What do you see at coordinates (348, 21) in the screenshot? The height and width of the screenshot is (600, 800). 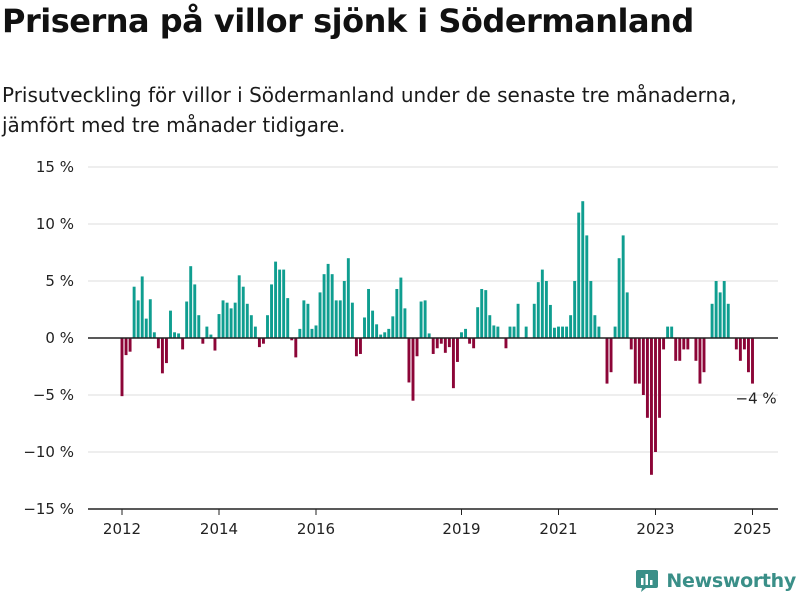 I see `chart-title: Priserna på villor sjönk i Södermanland` at bounding box center [348, 21].